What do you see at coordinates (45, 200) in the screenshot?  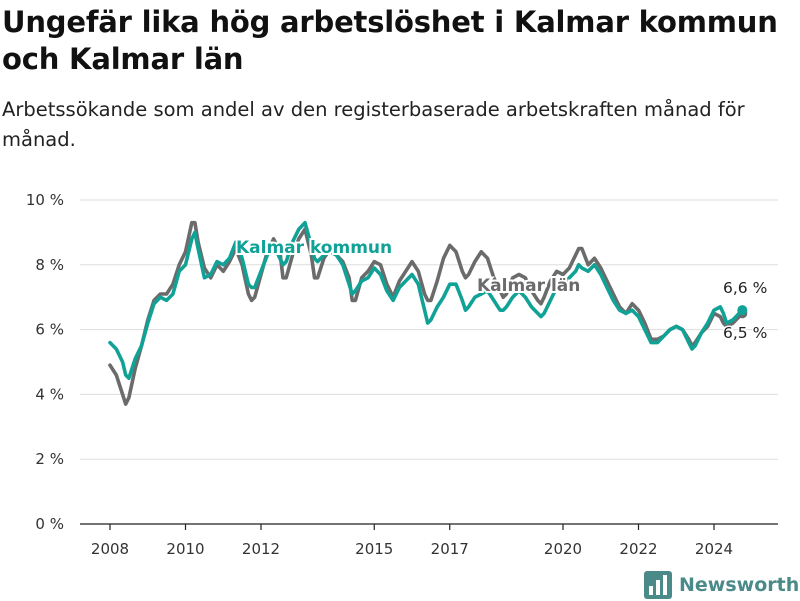 I see `y-tick-label: 10 %` at bounding box center [45, 200].